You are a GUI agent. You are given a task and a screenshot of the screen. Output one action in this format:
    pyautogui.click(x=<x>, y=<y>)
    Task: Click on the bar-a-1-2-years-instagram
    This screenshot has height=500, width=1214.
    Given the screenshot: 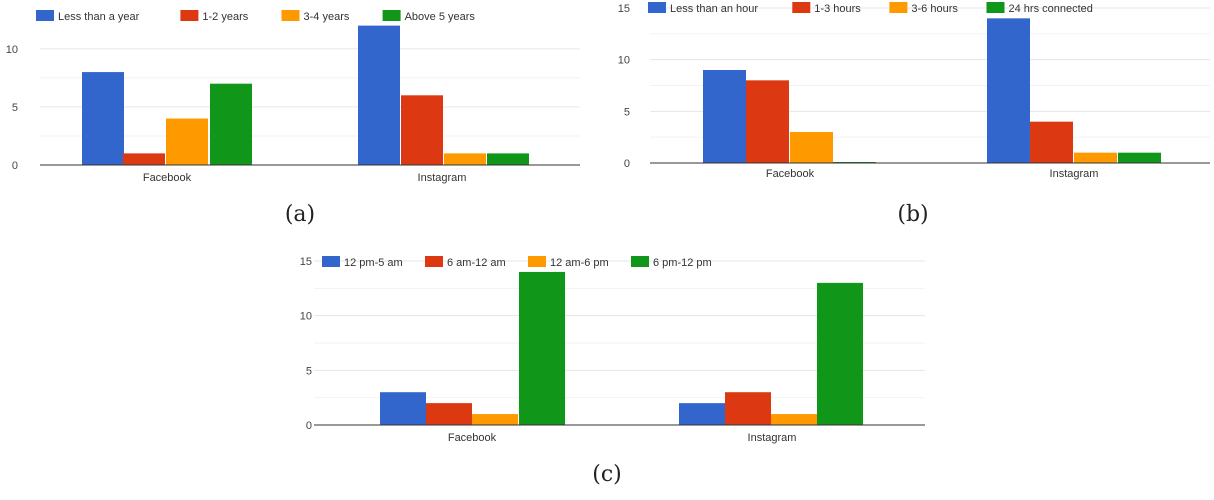 What is the action you would take?
    pyautogui.click(x=422, y=130)
    